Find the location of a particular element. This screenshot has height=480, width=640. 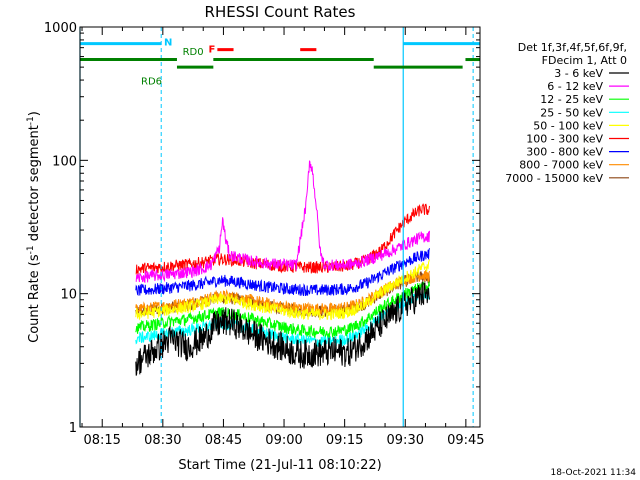

y-tick-label: 100 is located at coordinates (64, 161).